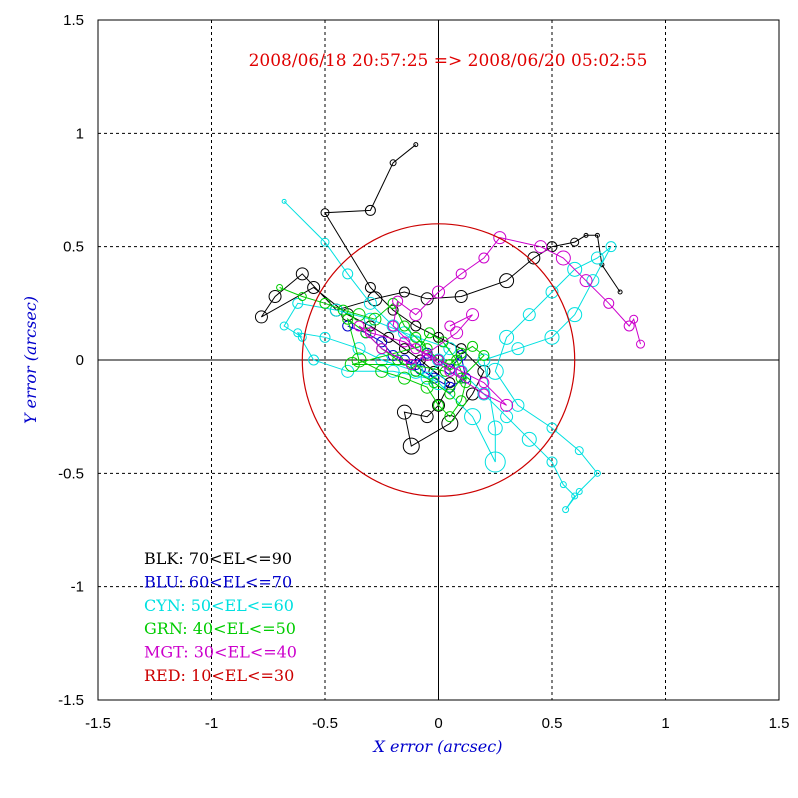 This screenshot has height=798, width=798. What do you see at coordinates (98, 723) in the screenshot?
I see `x-tick-label: -1.5` at bounding box center [98, 723].